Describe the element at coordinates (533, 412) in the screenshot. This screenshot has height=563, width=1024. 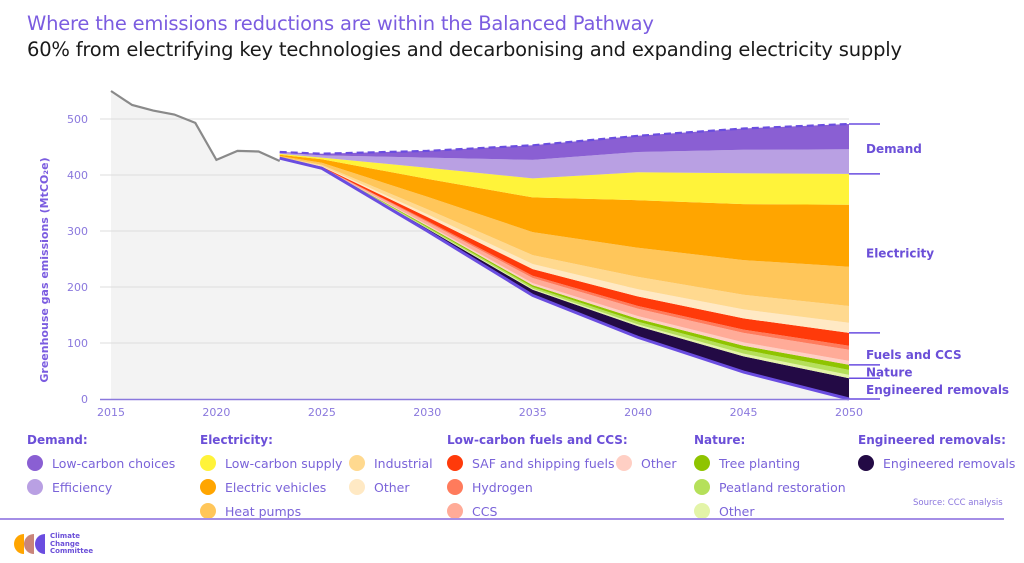
I see `x-tick-label: 2035` at that location.